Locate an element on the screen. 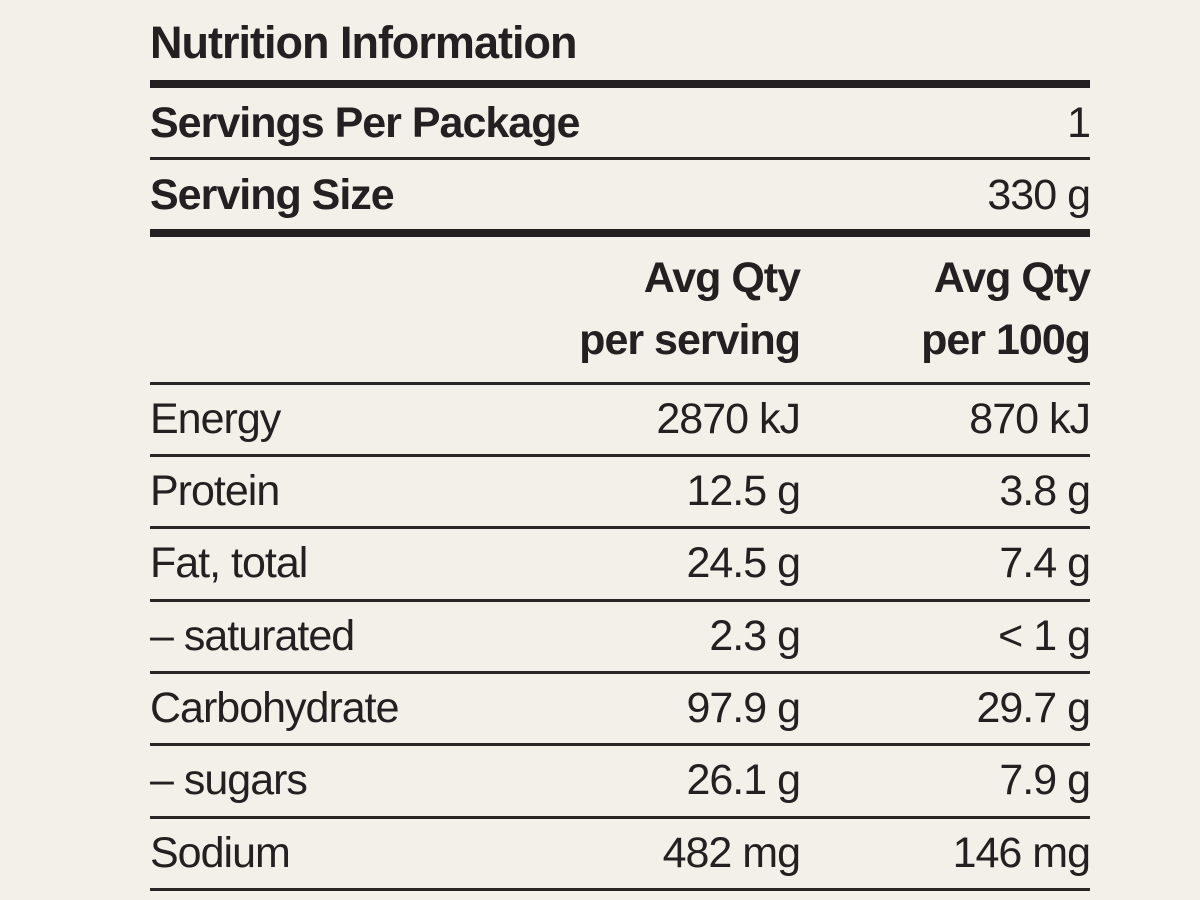 The width and height of the screenshot is (1200, 900). nutrient-label: – saturated is located at coordinates (252, 635).